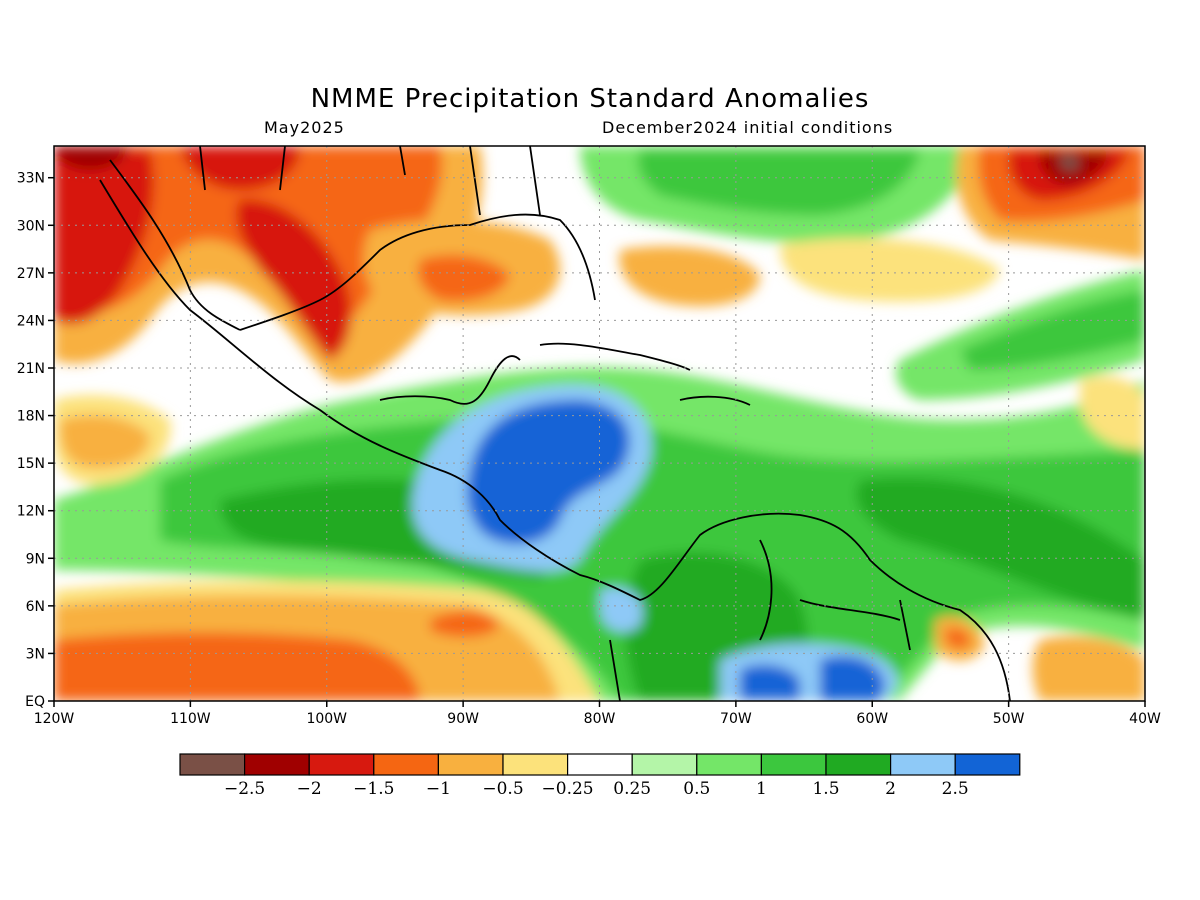  Describe the element at coordinates (600, 719) in the screenshot. I see `x-tick-label: 80W` at that location.